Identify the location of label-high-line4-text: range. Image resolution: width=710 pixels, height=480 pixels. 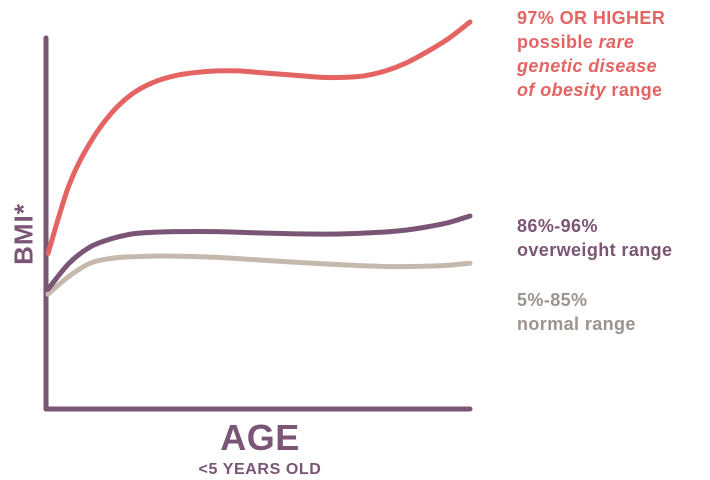
(634, 90).